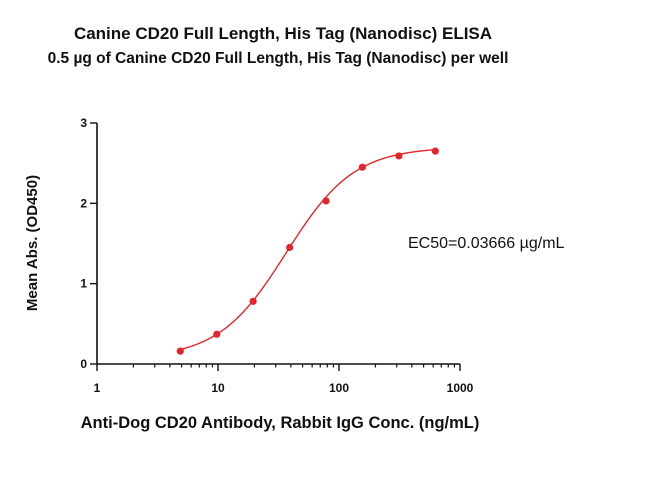  What do you see at coordinates (218, 388) in the screenshot?
I see `x-tick-label: 10` at bounding box center [218, 388].